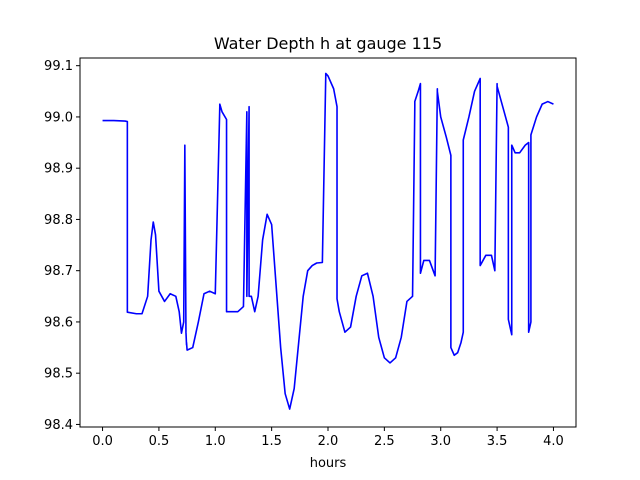  Describe the element at coordinates (58, 425) in the screenshot. I see `y-tick-label: 98.4` at that location.